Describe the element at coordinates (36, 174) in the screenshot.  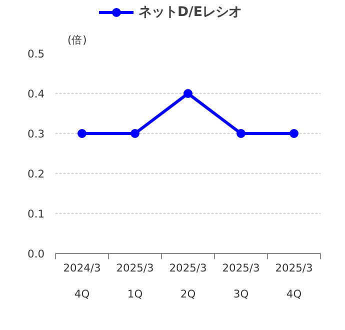
I see `y-tick-label: 0.2` at that location.